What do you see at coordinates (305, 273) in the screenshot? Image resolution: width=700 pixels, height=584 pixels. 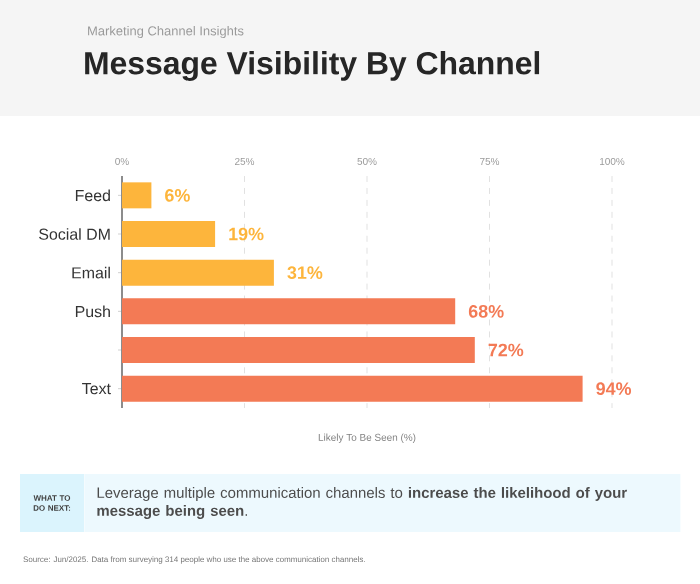 I see `data-label: 31%` at bounding box center [305, 273].